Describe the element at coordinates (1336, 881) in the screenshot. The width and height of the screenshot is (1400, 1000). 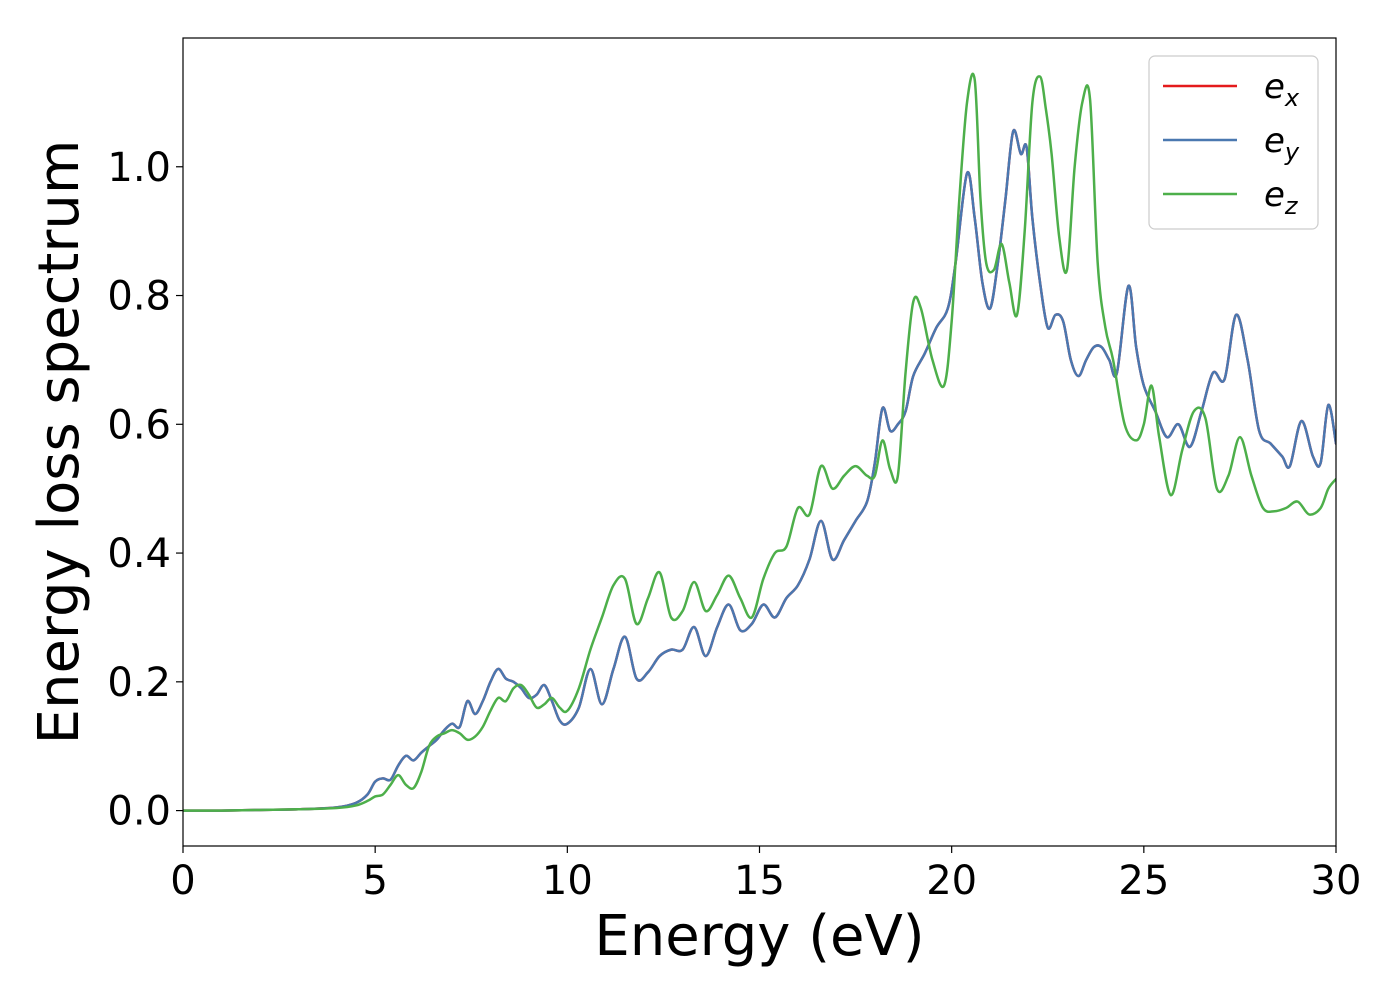
I see `x-tick-label: 30` at that location.